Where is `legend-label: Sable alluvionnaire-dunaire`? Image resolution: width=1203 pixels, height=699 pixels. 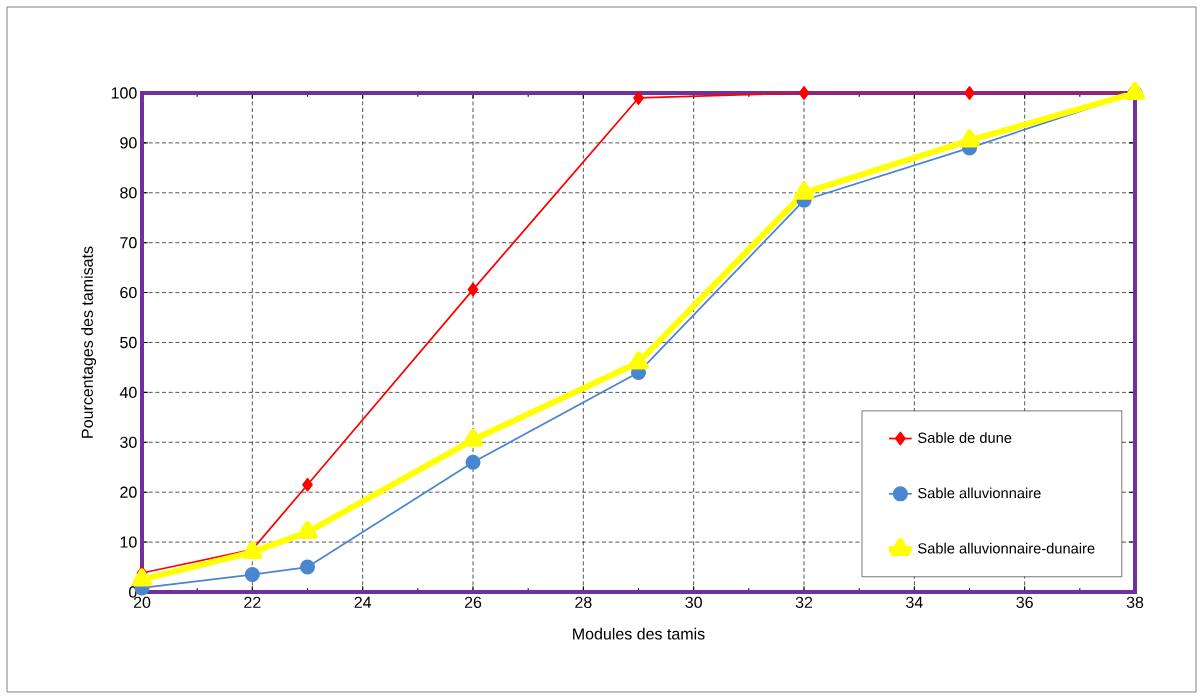
legend-label: Sable alluvionnaire-dunaire is located at coordinates (1006, 548).